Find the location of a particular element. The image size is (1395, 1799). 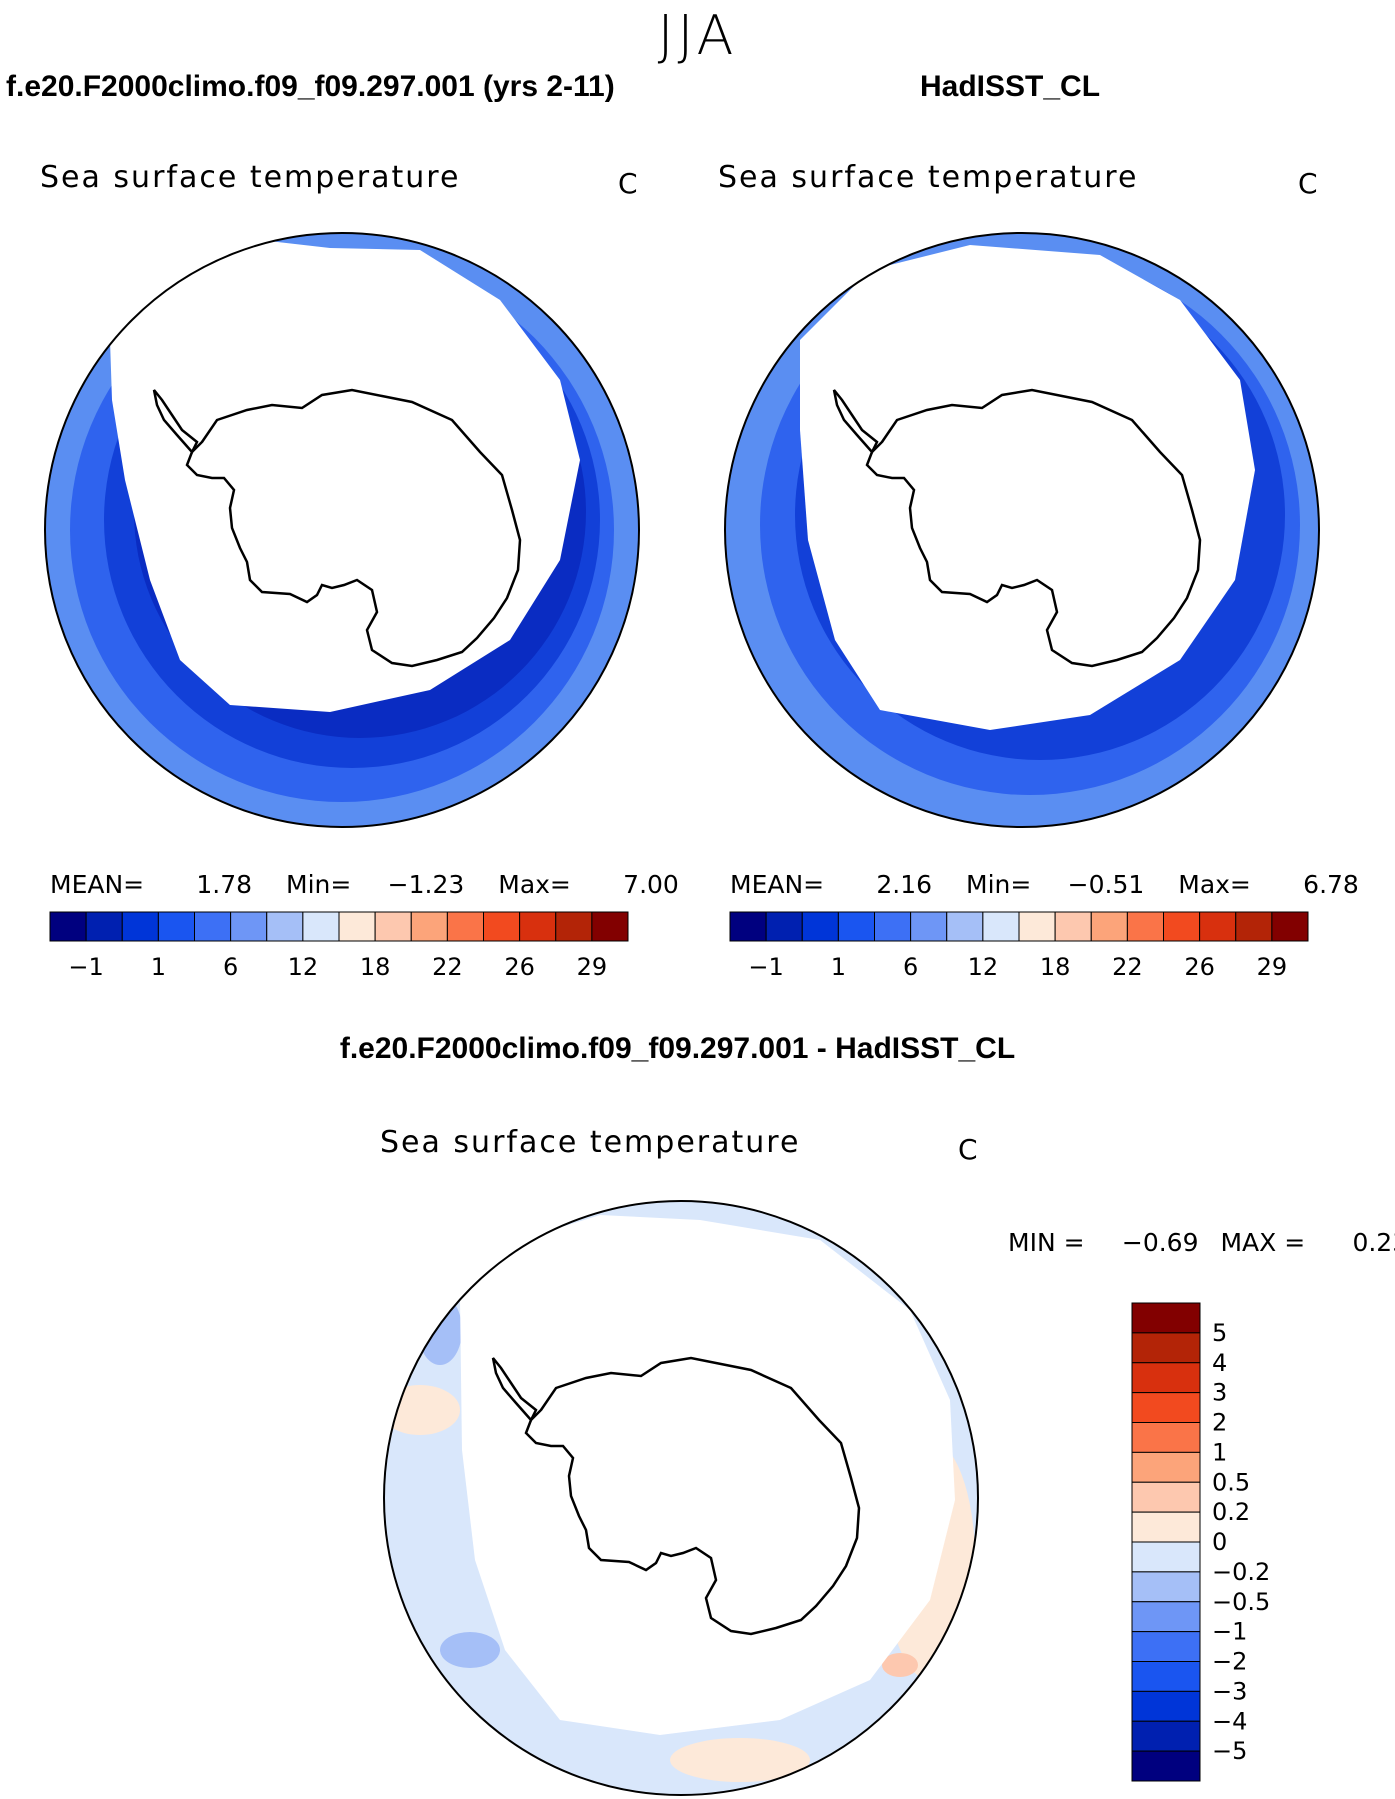

colorbar-diff-tick-label: 1 is located at coordinates (1219, 1452).